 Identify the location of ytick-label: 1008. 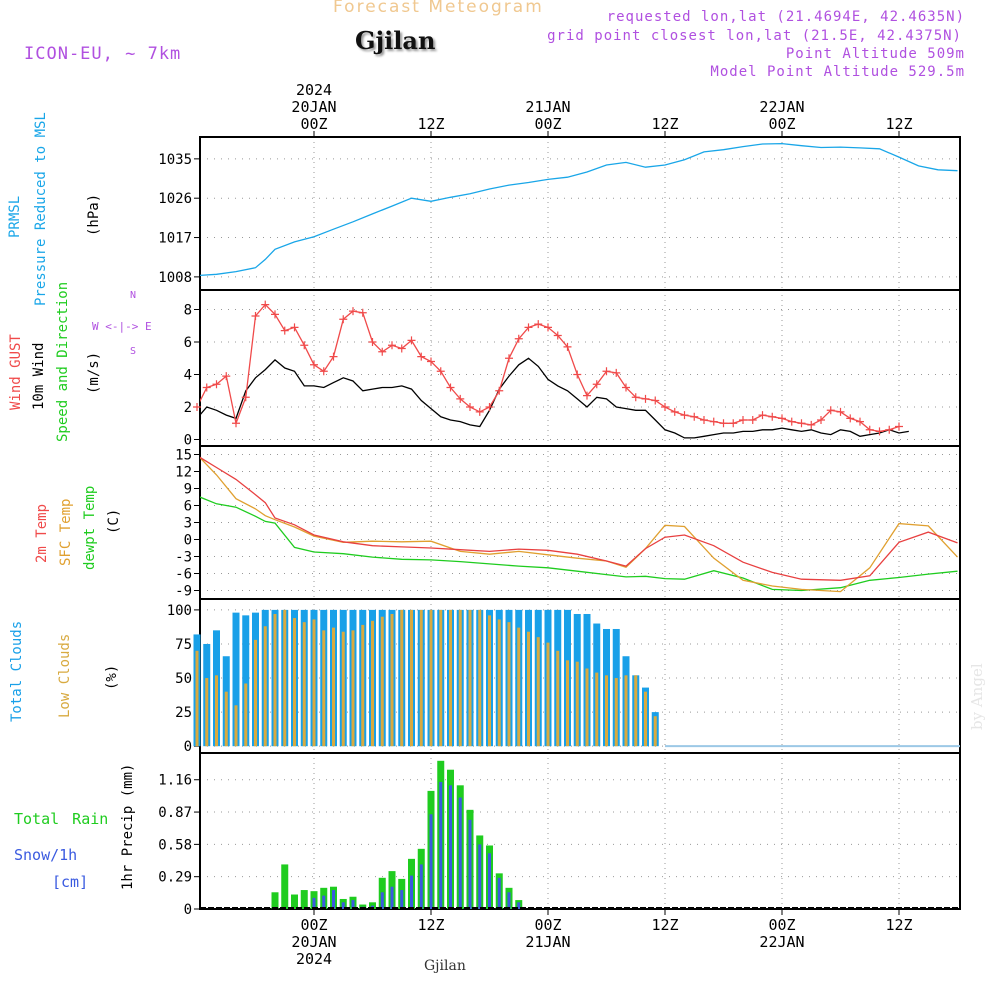
(175, 278).